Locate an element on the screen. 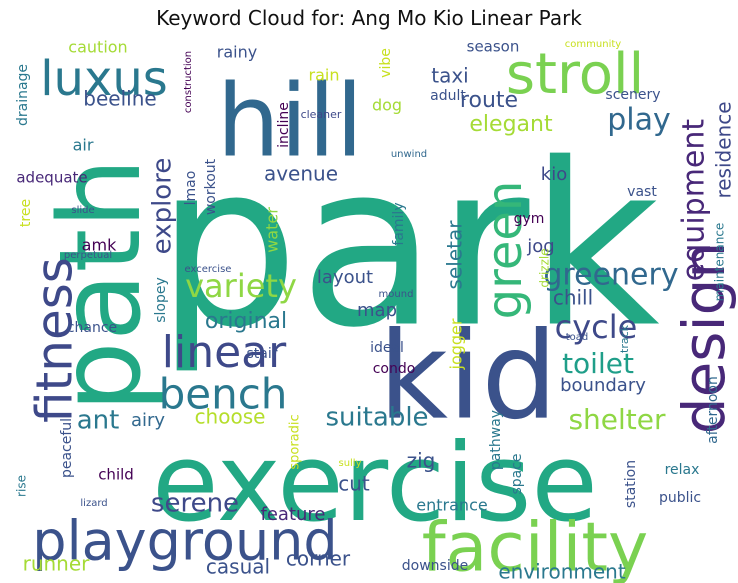 The height and width of the screenshot is (583, 738). word-serene: serene is located at coordinates (195, 504).